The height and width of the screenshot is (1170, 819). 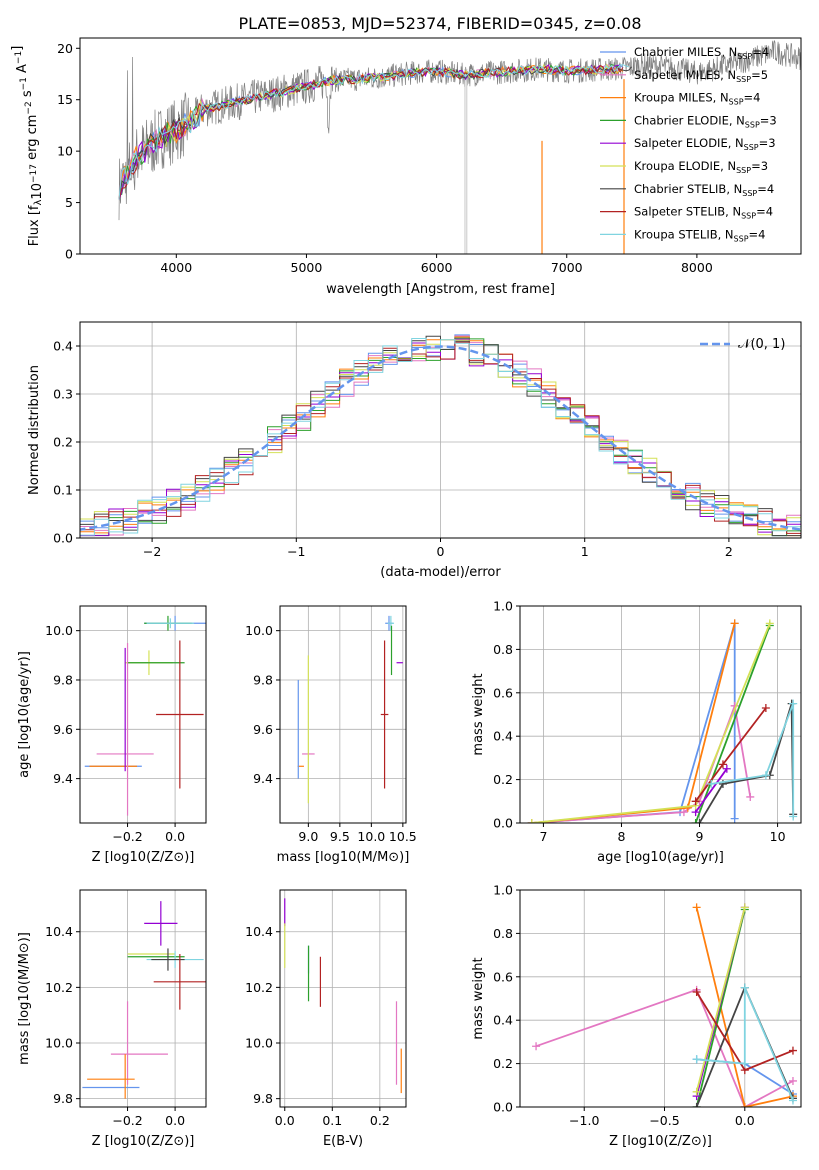 I want to click on weight-lines, so click(x=664, y=1005).